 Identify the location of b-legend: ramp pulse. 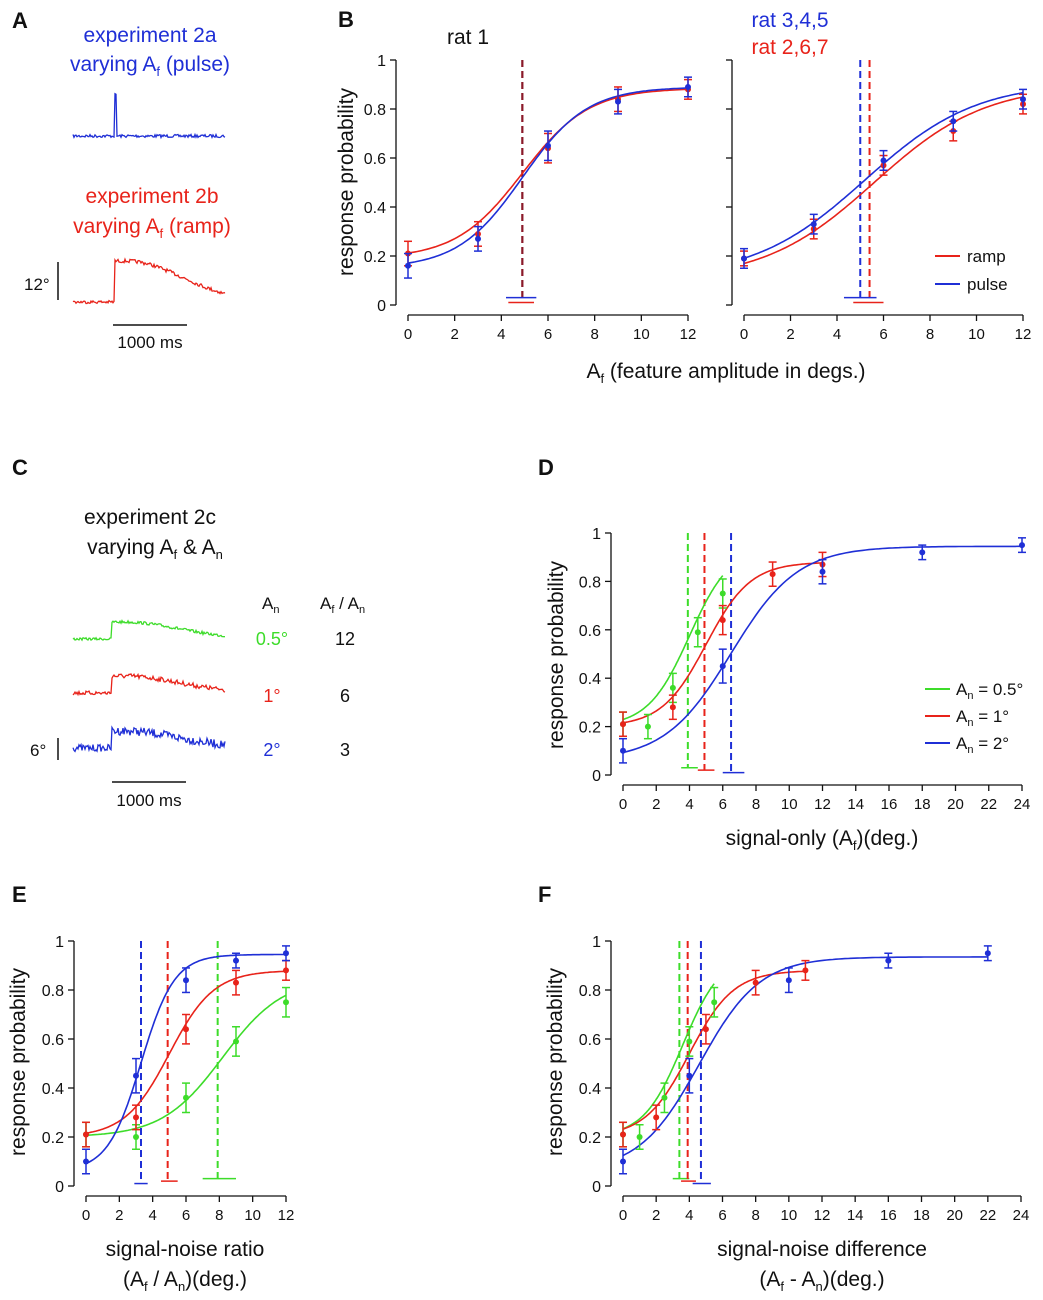
(971, 270).